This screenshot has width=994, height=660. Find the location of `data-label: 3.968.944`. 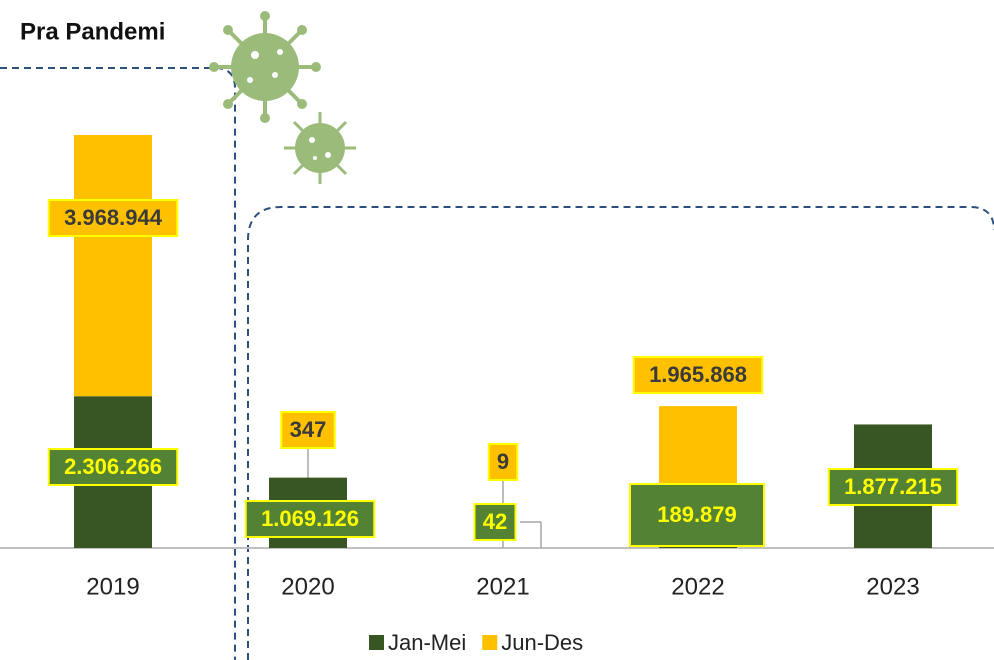

data-label: 3.968.944 is located at coordinates (113, 217).